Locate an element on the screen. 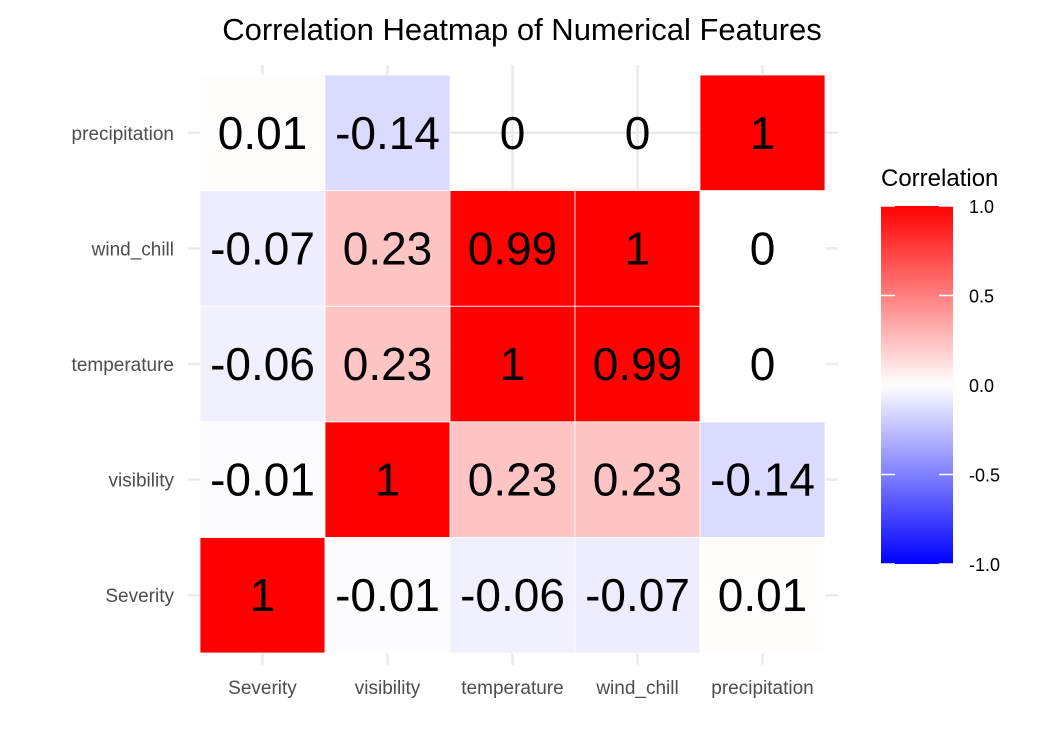 The width and height of the screenshot is (1050, 750). heatmap-cell-temperature-temperature is located at coordinates (512, 364).